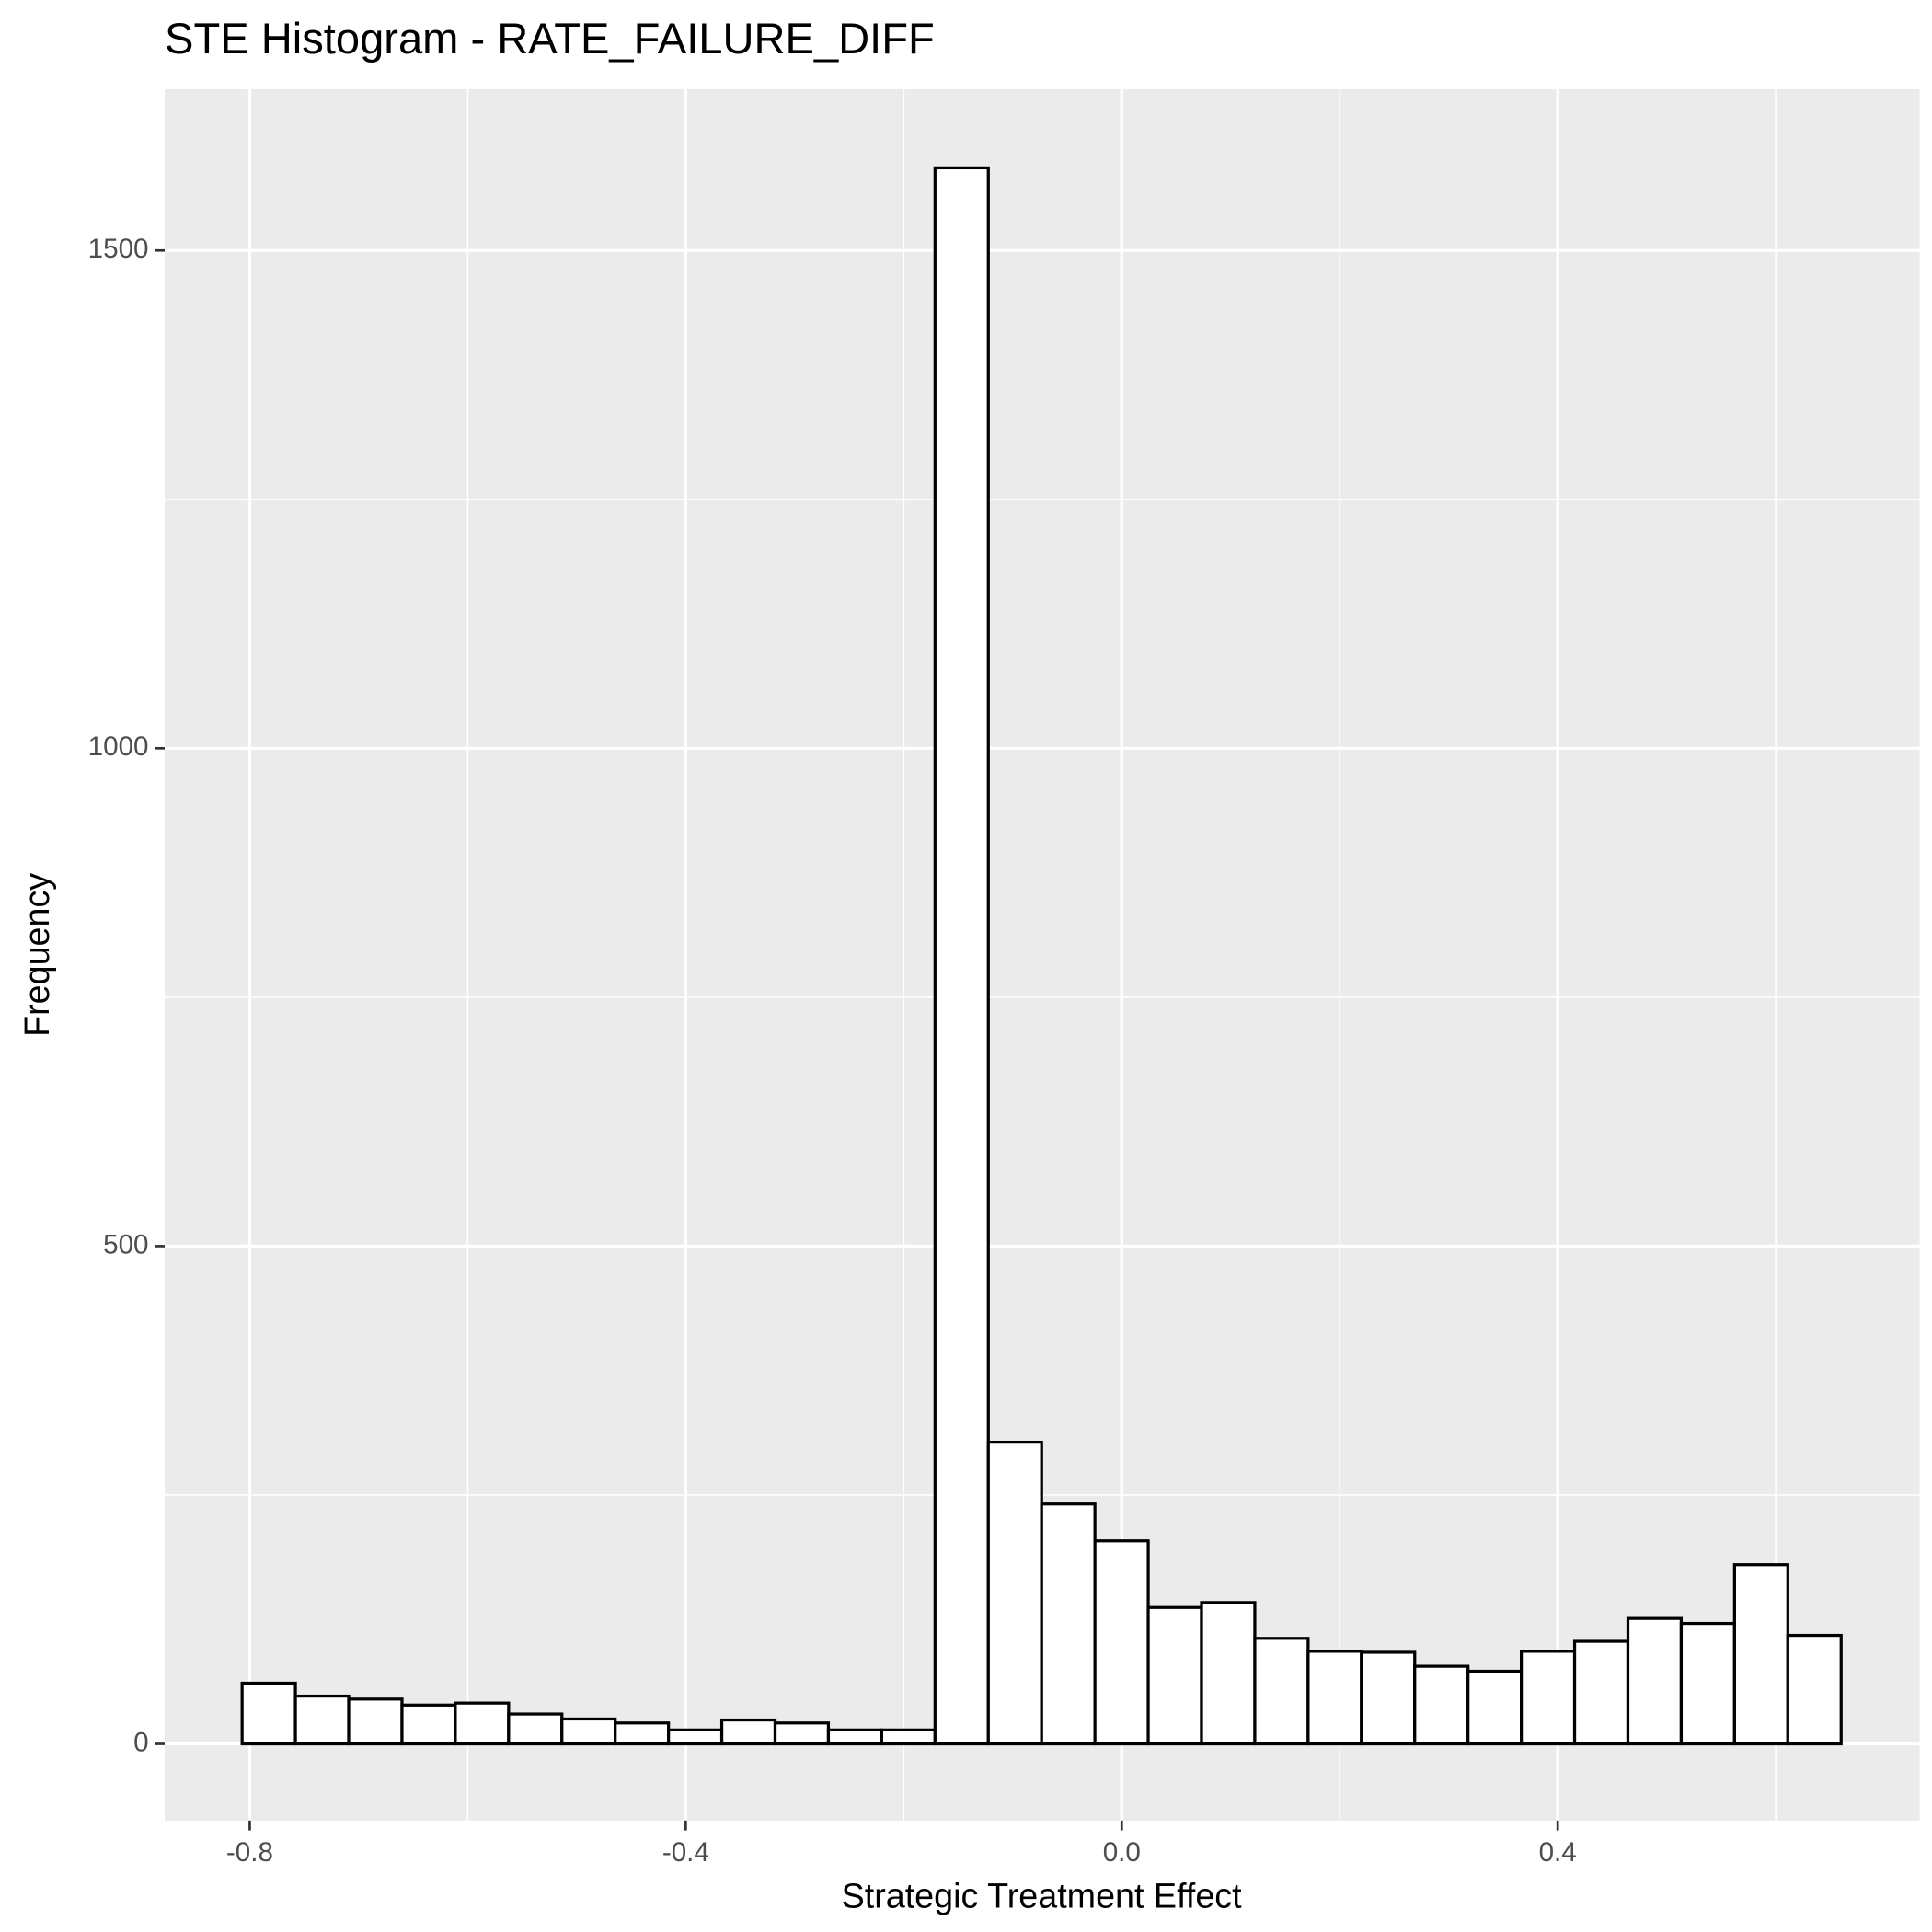 The width and height of the screenshot is (1932, 1932). Describe the element at coordinates (118, 746) in the screenshot. I see `y-tick-label: 1000` at that location.